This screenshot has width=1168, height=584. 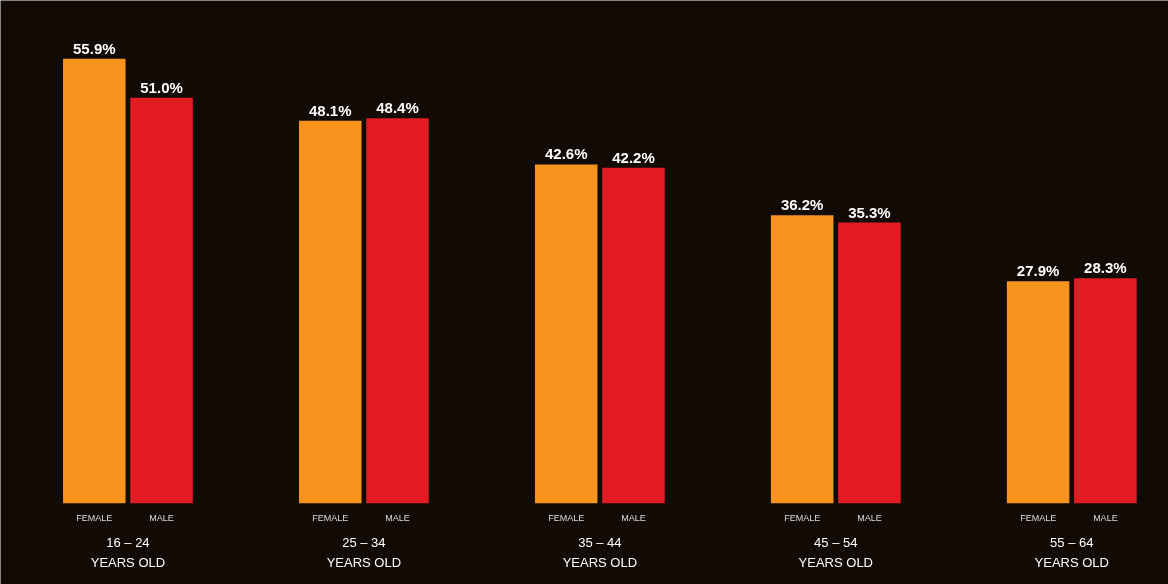 I want to click on data-label: 55.9%, so click(x=94, y=48).